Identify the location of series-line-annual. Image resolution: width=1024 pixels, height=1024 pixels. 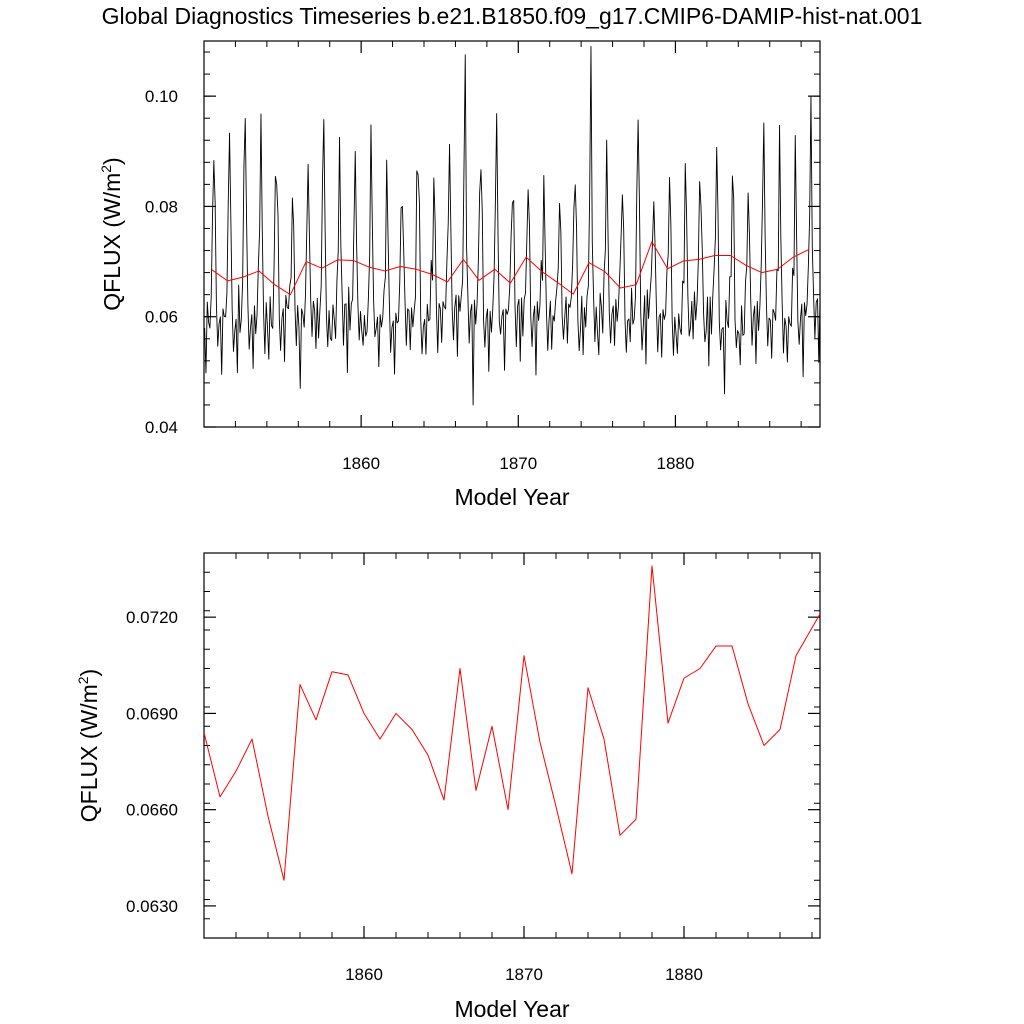
(510, 268).